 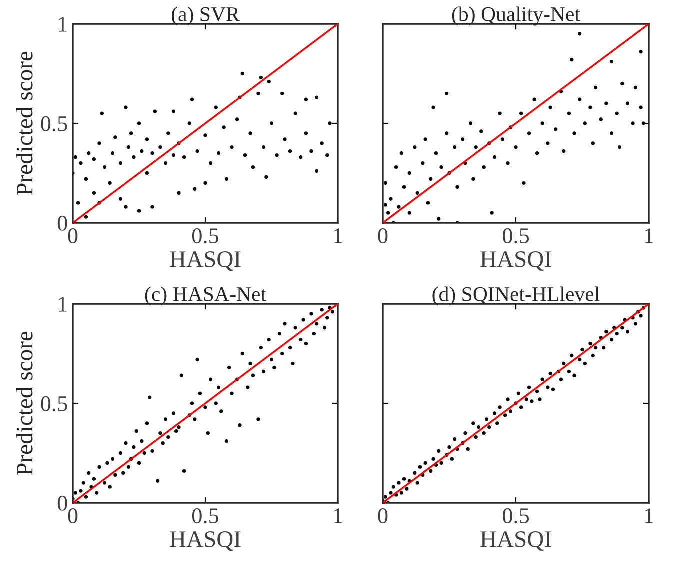 What do you see at coordinates (516, 296) in the screenshot?
I see `chart-title: (d) SQINet-HLlevel` at bounding box center [516, 296].